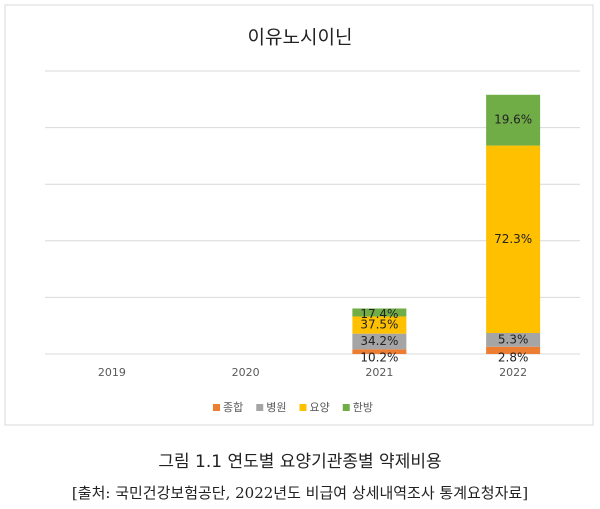  I want to click on data-label: 34.2%, so click(379, 341).